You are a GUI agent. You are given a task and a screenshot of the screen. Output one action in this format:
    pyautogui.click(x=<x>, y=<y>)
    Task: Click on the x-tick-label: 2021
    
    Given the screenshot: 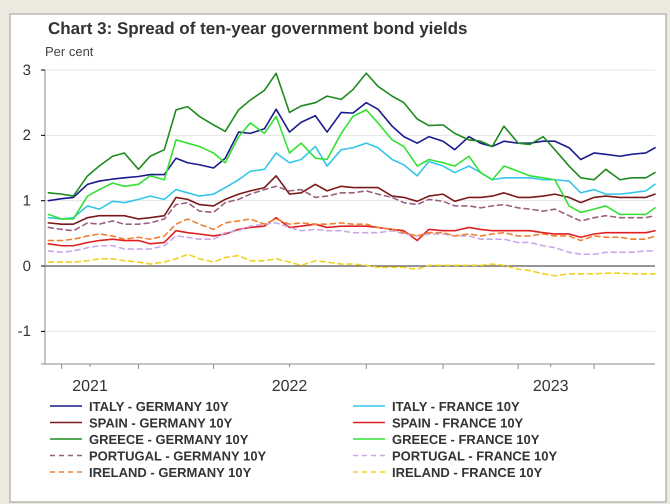 What is the action you would take?
    pyautogui.click(x=90, y=386)
    